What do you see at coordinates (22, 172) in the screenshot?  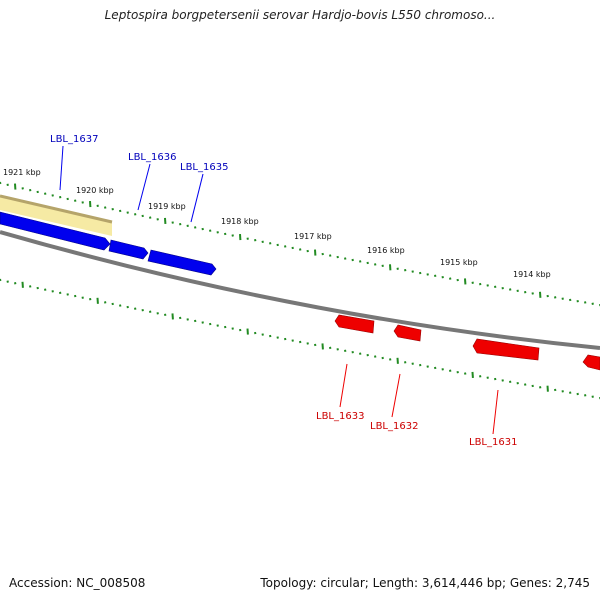 I see `kbp-label: 1921 kbp` at bounding box center [22, 172].